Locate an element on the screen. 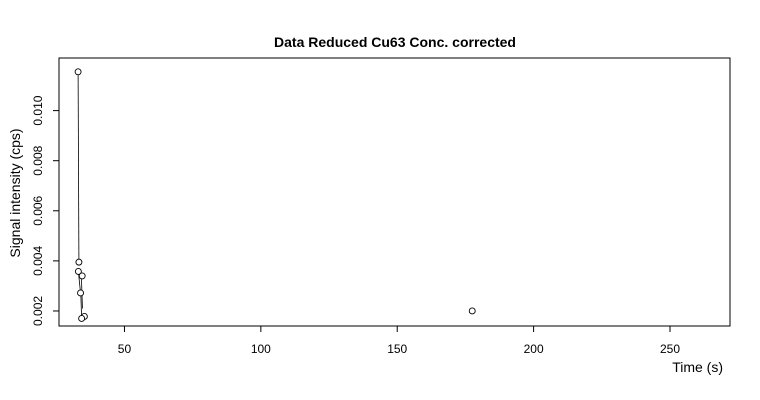  chart-title: Data Reduced Cu63 Conc. corrected is located at coordinates (395, 42).